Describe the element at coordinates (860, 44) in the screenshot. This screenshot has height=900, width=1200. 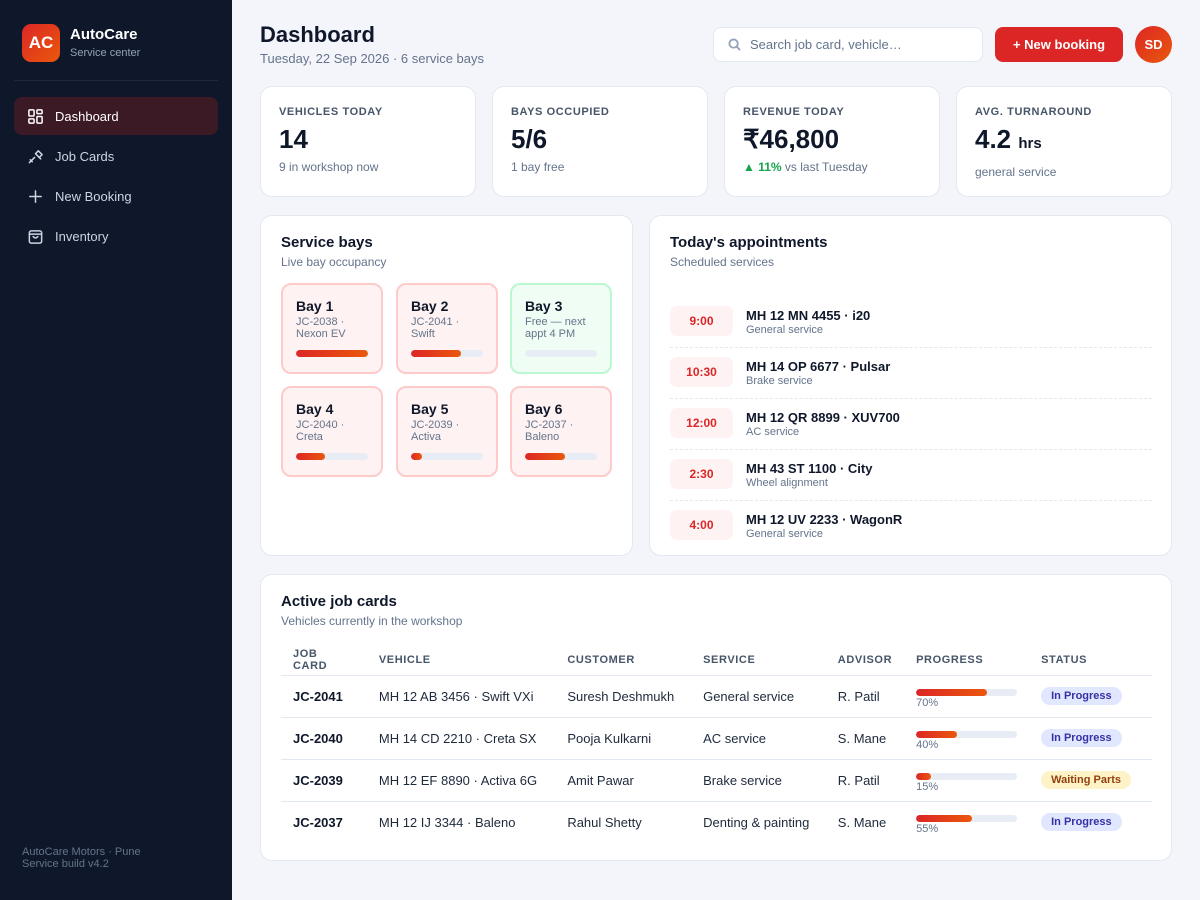
I see `search-input` at that location.